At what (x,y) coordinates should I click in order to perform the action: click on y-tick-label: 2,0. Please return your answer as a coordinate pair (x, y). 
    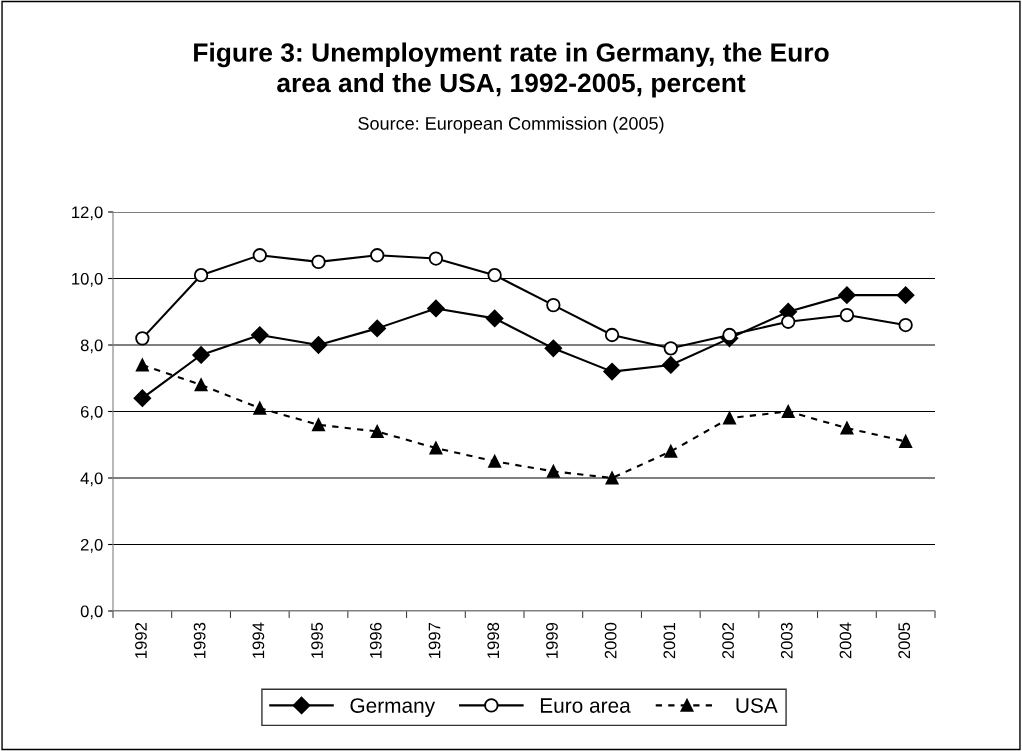
    Looking at the image, I should click on (91, 545).